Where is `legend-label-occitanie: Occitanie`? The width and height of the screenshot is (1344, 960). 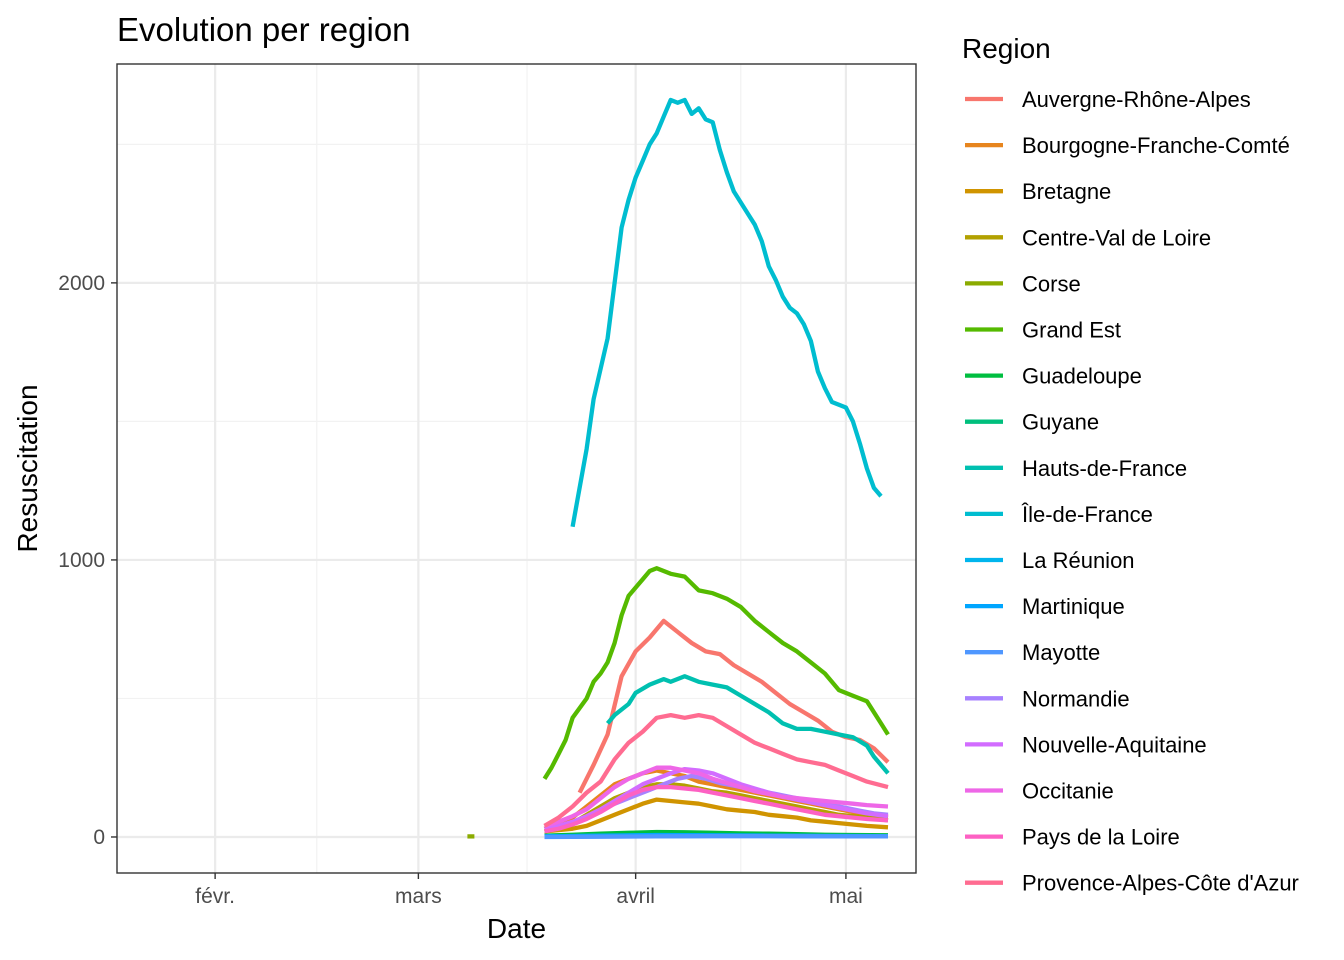 legend-label-occitanie: Occitanie is located at coordinates (1068, 791).